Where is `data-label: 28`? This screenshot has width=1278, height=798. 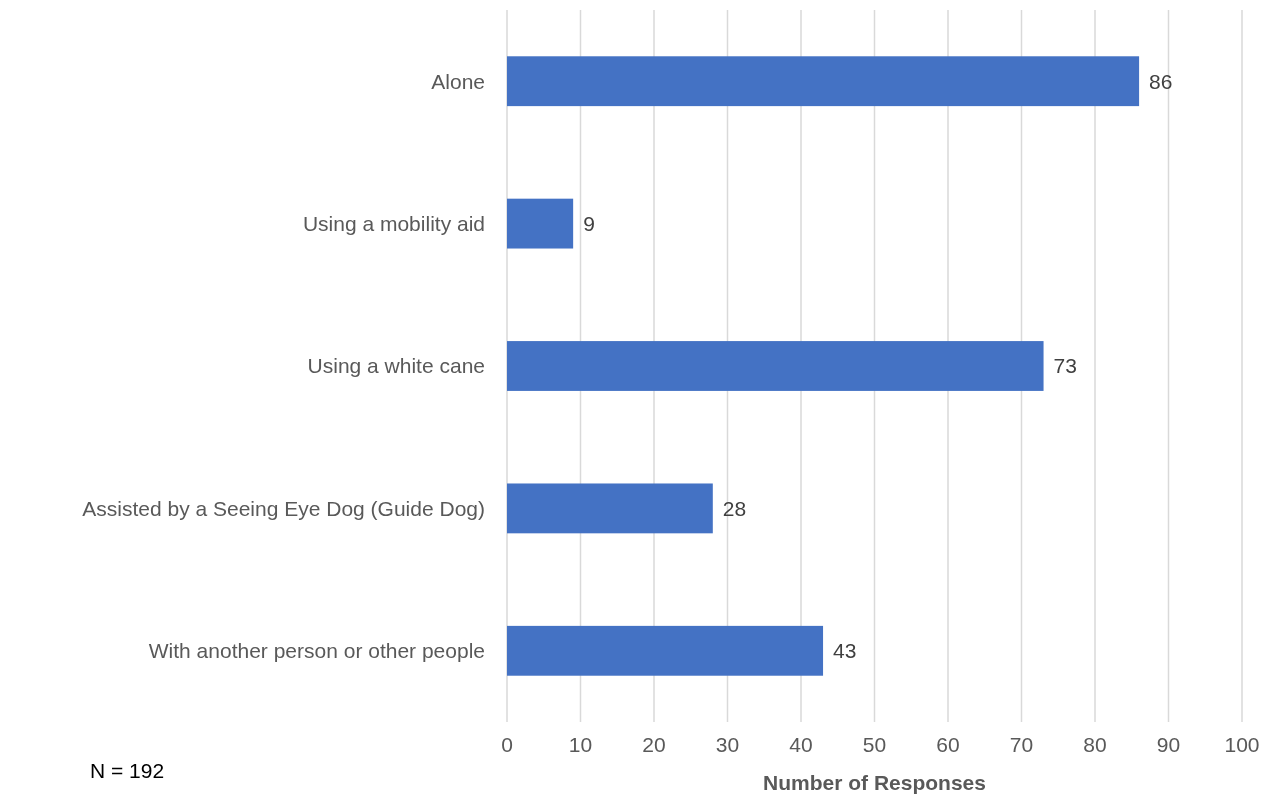 data-label: 28 is located at coordinates (734, 508).